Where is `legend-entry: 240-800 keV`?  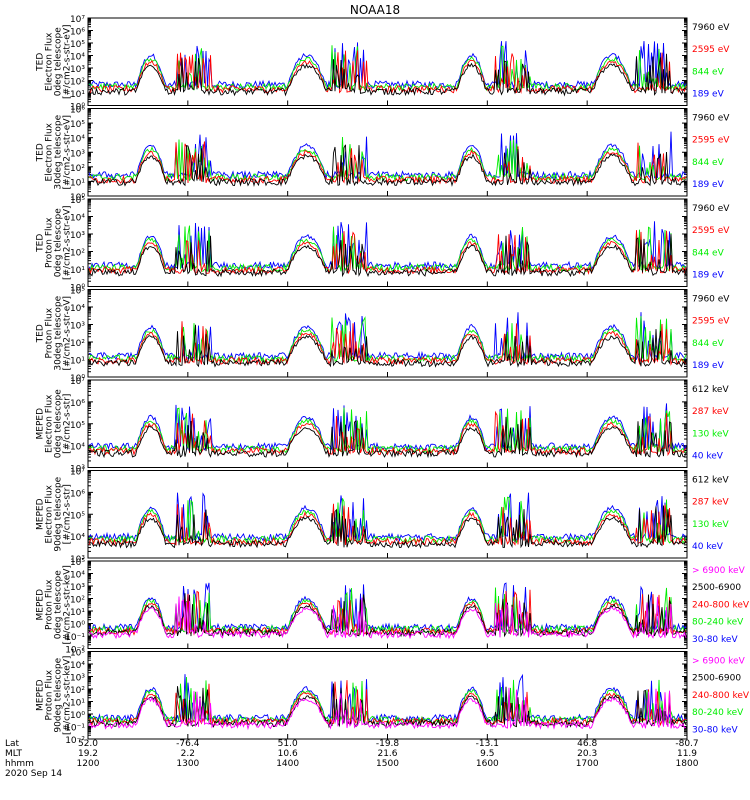
legend-entry: 240-800 keV is located at coordinates (721, 696).